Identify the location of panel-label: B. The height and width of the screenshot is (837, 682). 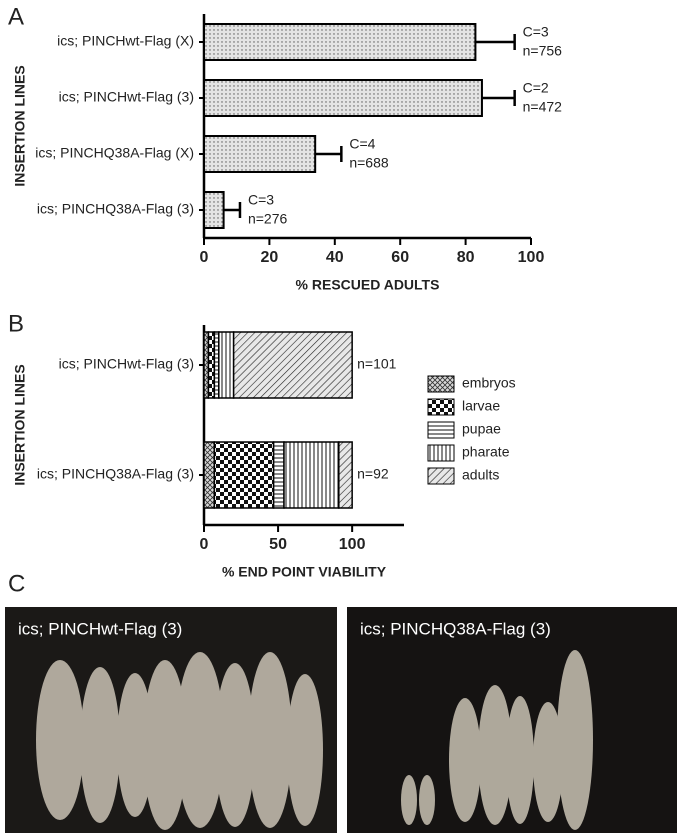
(16, 323).